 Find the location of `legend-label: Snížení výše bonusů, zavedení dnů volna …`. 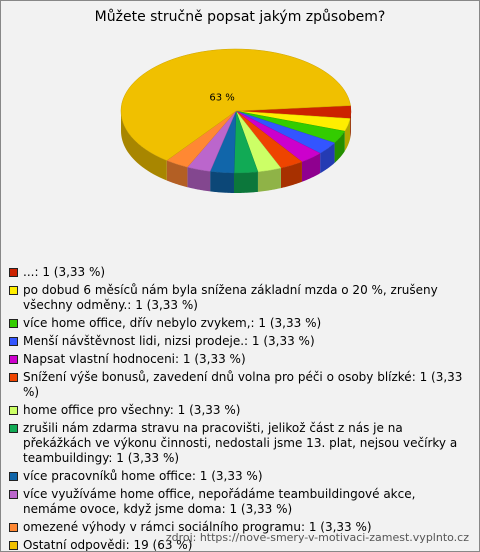

legend-label: Snížení výše bonusů, zavedení dnů volna … is located at coordinates (219, 377).